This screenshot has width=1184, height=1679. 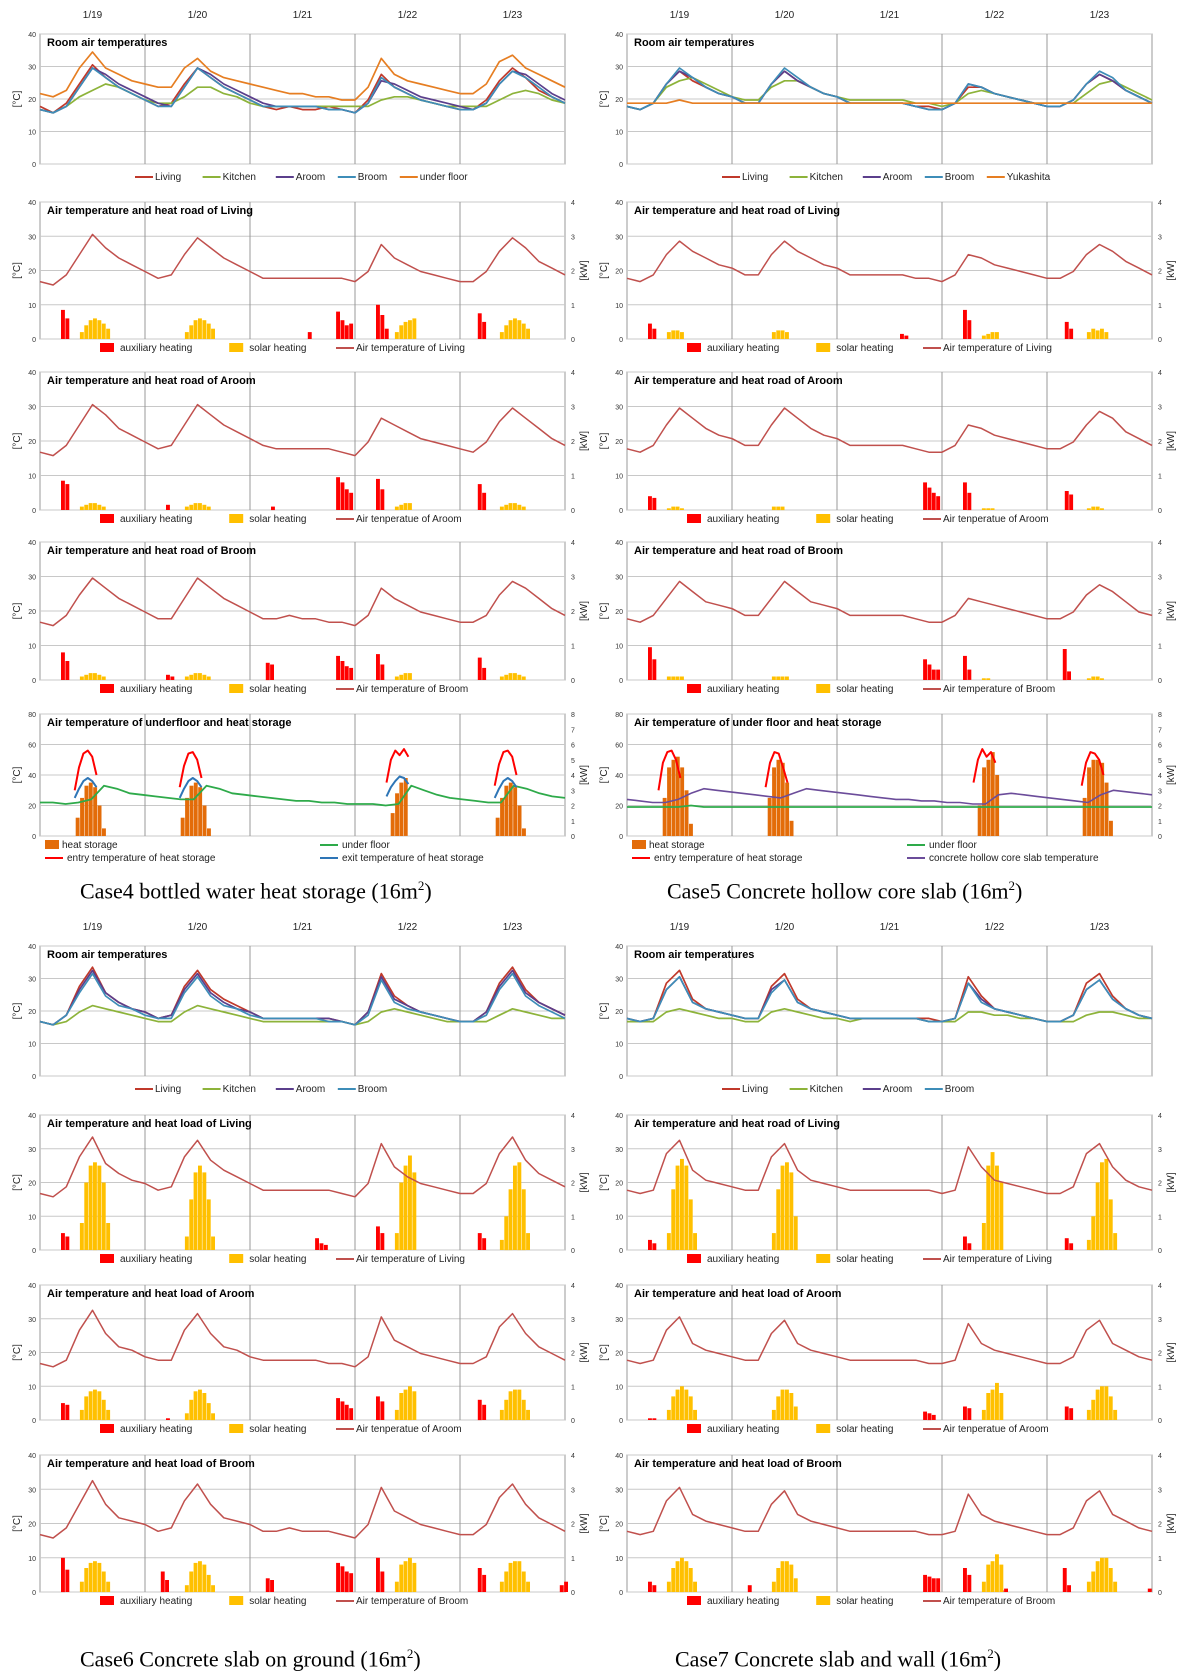 I want to click on case2-panel2-ytick-left: 40, so click(x=32, y=1286).